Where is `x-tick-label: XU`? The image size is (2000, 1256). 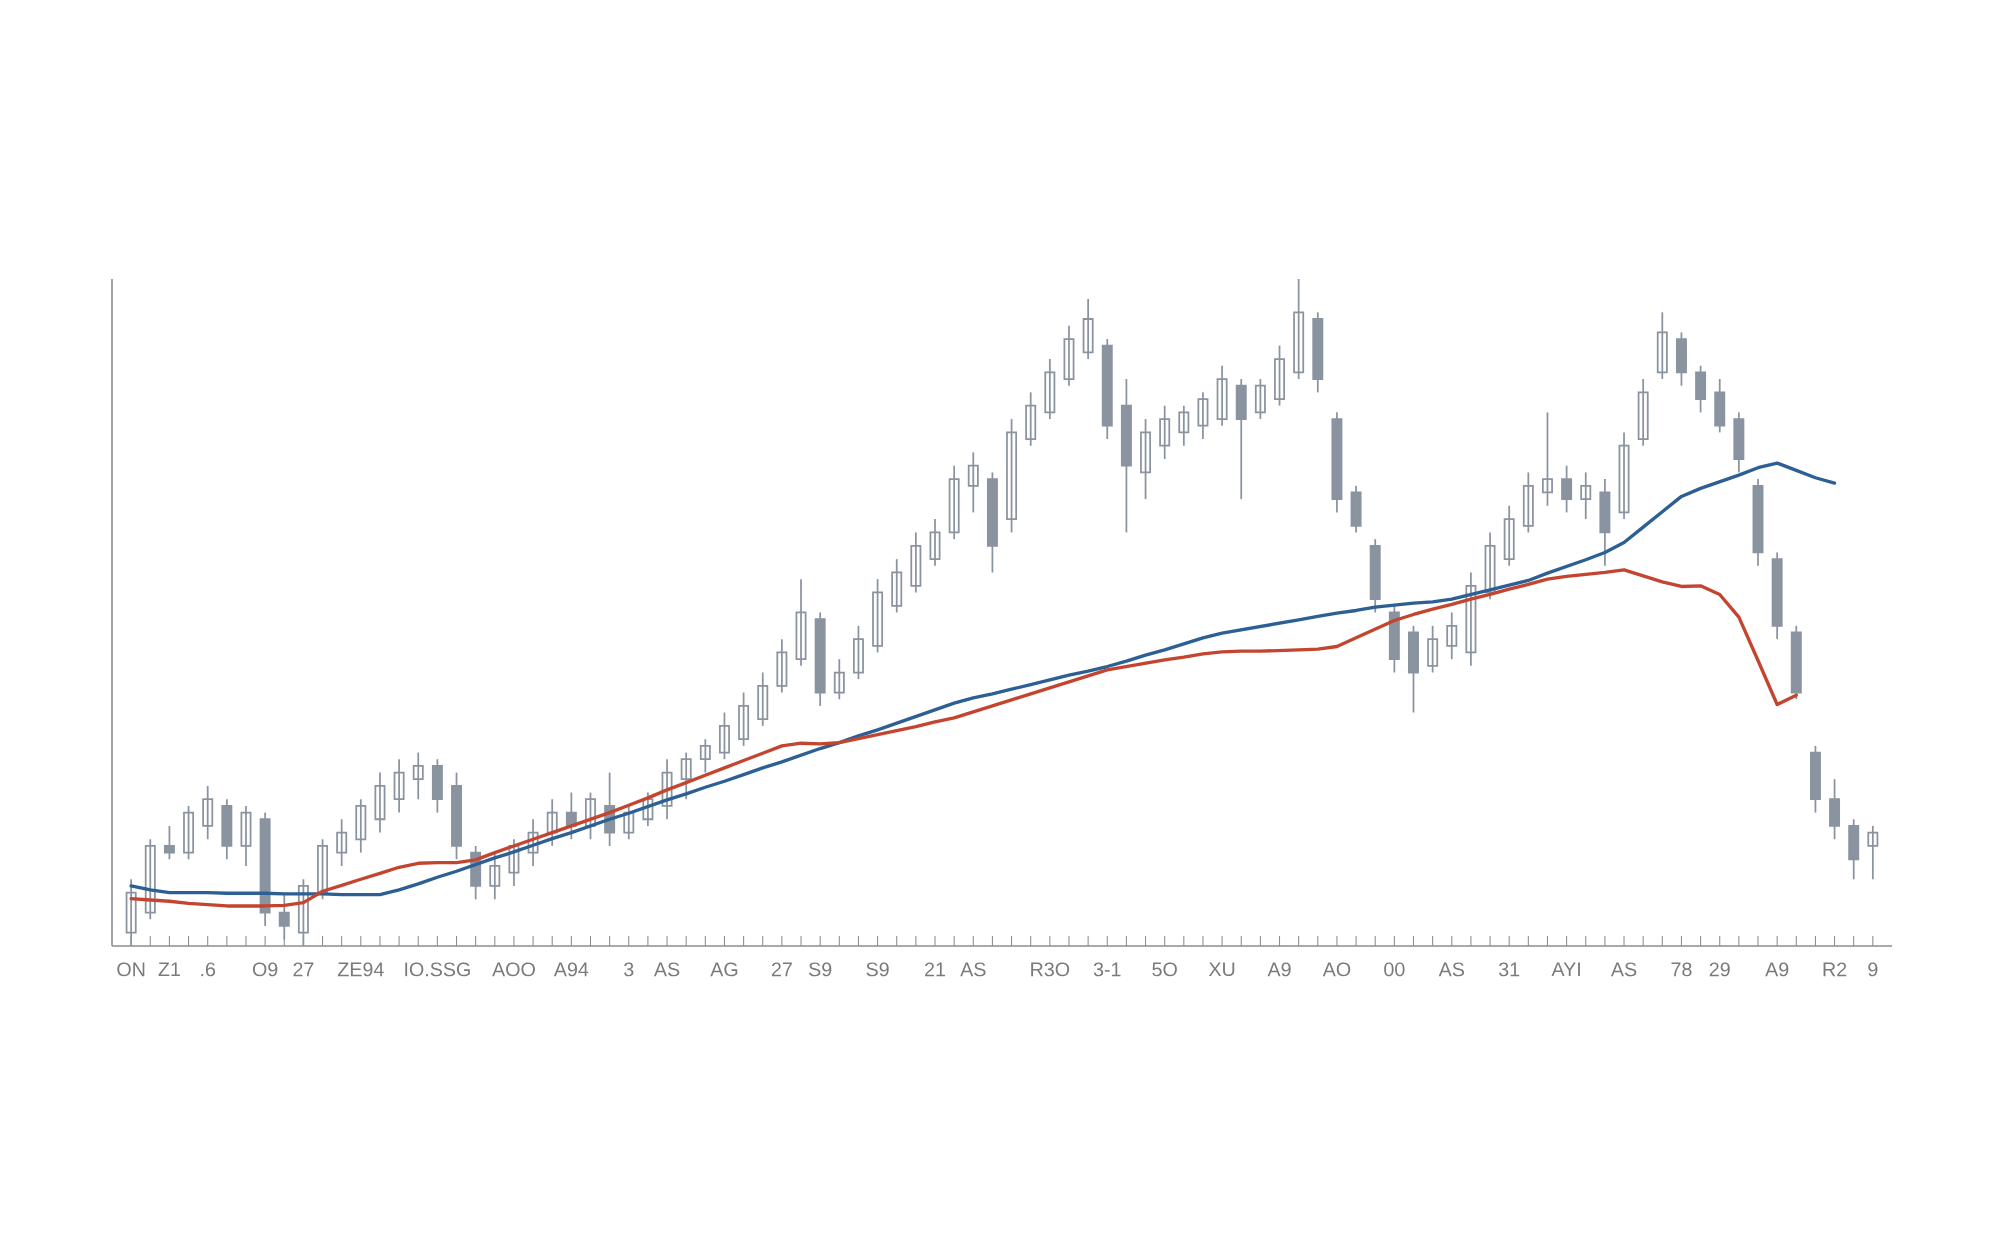
x-tick-label: XU is located at coordinates (1221, 969).